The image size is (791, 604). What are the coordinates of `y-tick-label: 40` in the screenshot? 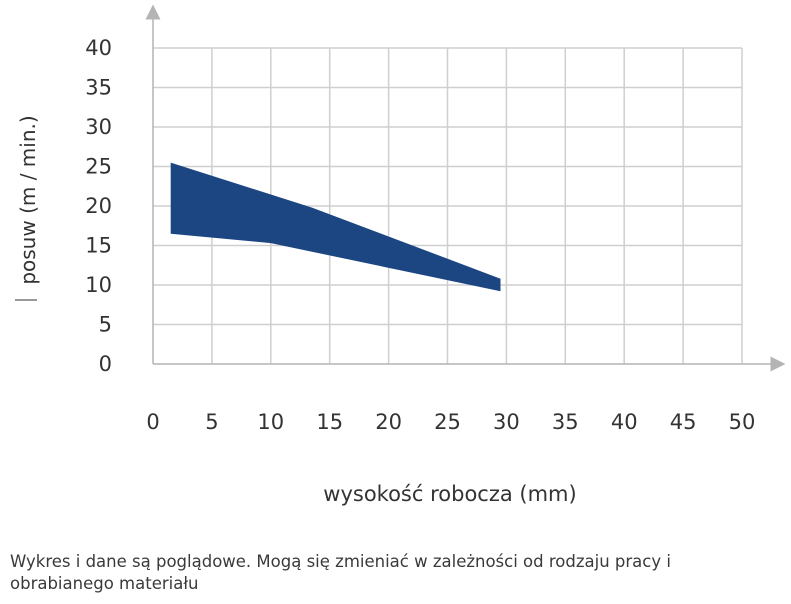 It's located at (98, 48).